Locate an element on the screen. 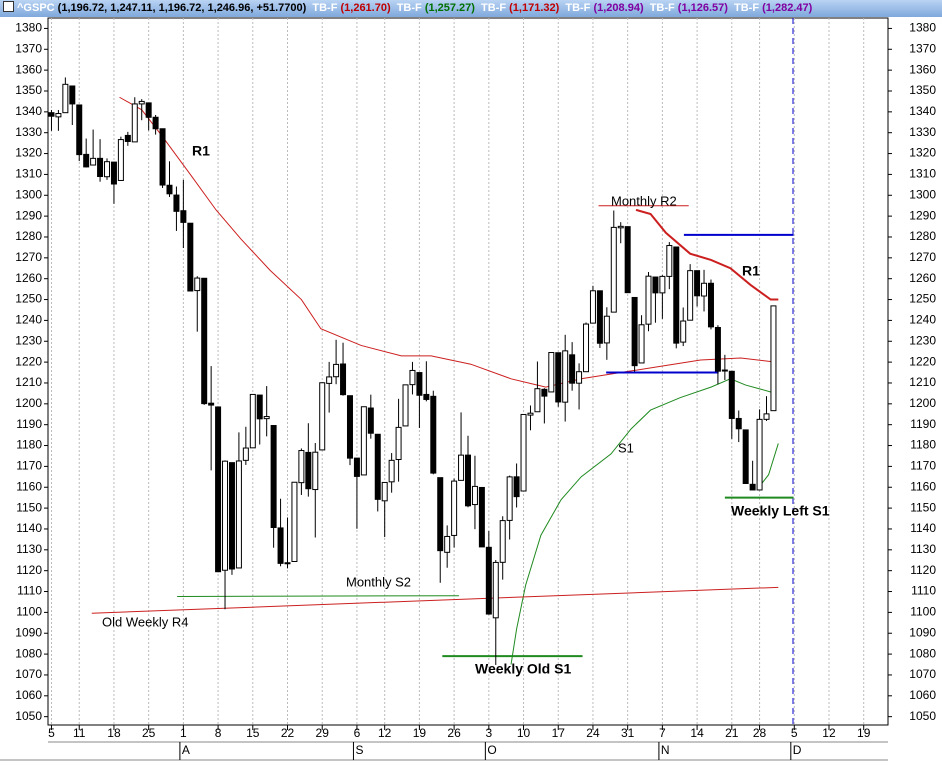 This screenshot has width=942, height=778. y-tick-label: 1130 is located at coordinates (29, 549).